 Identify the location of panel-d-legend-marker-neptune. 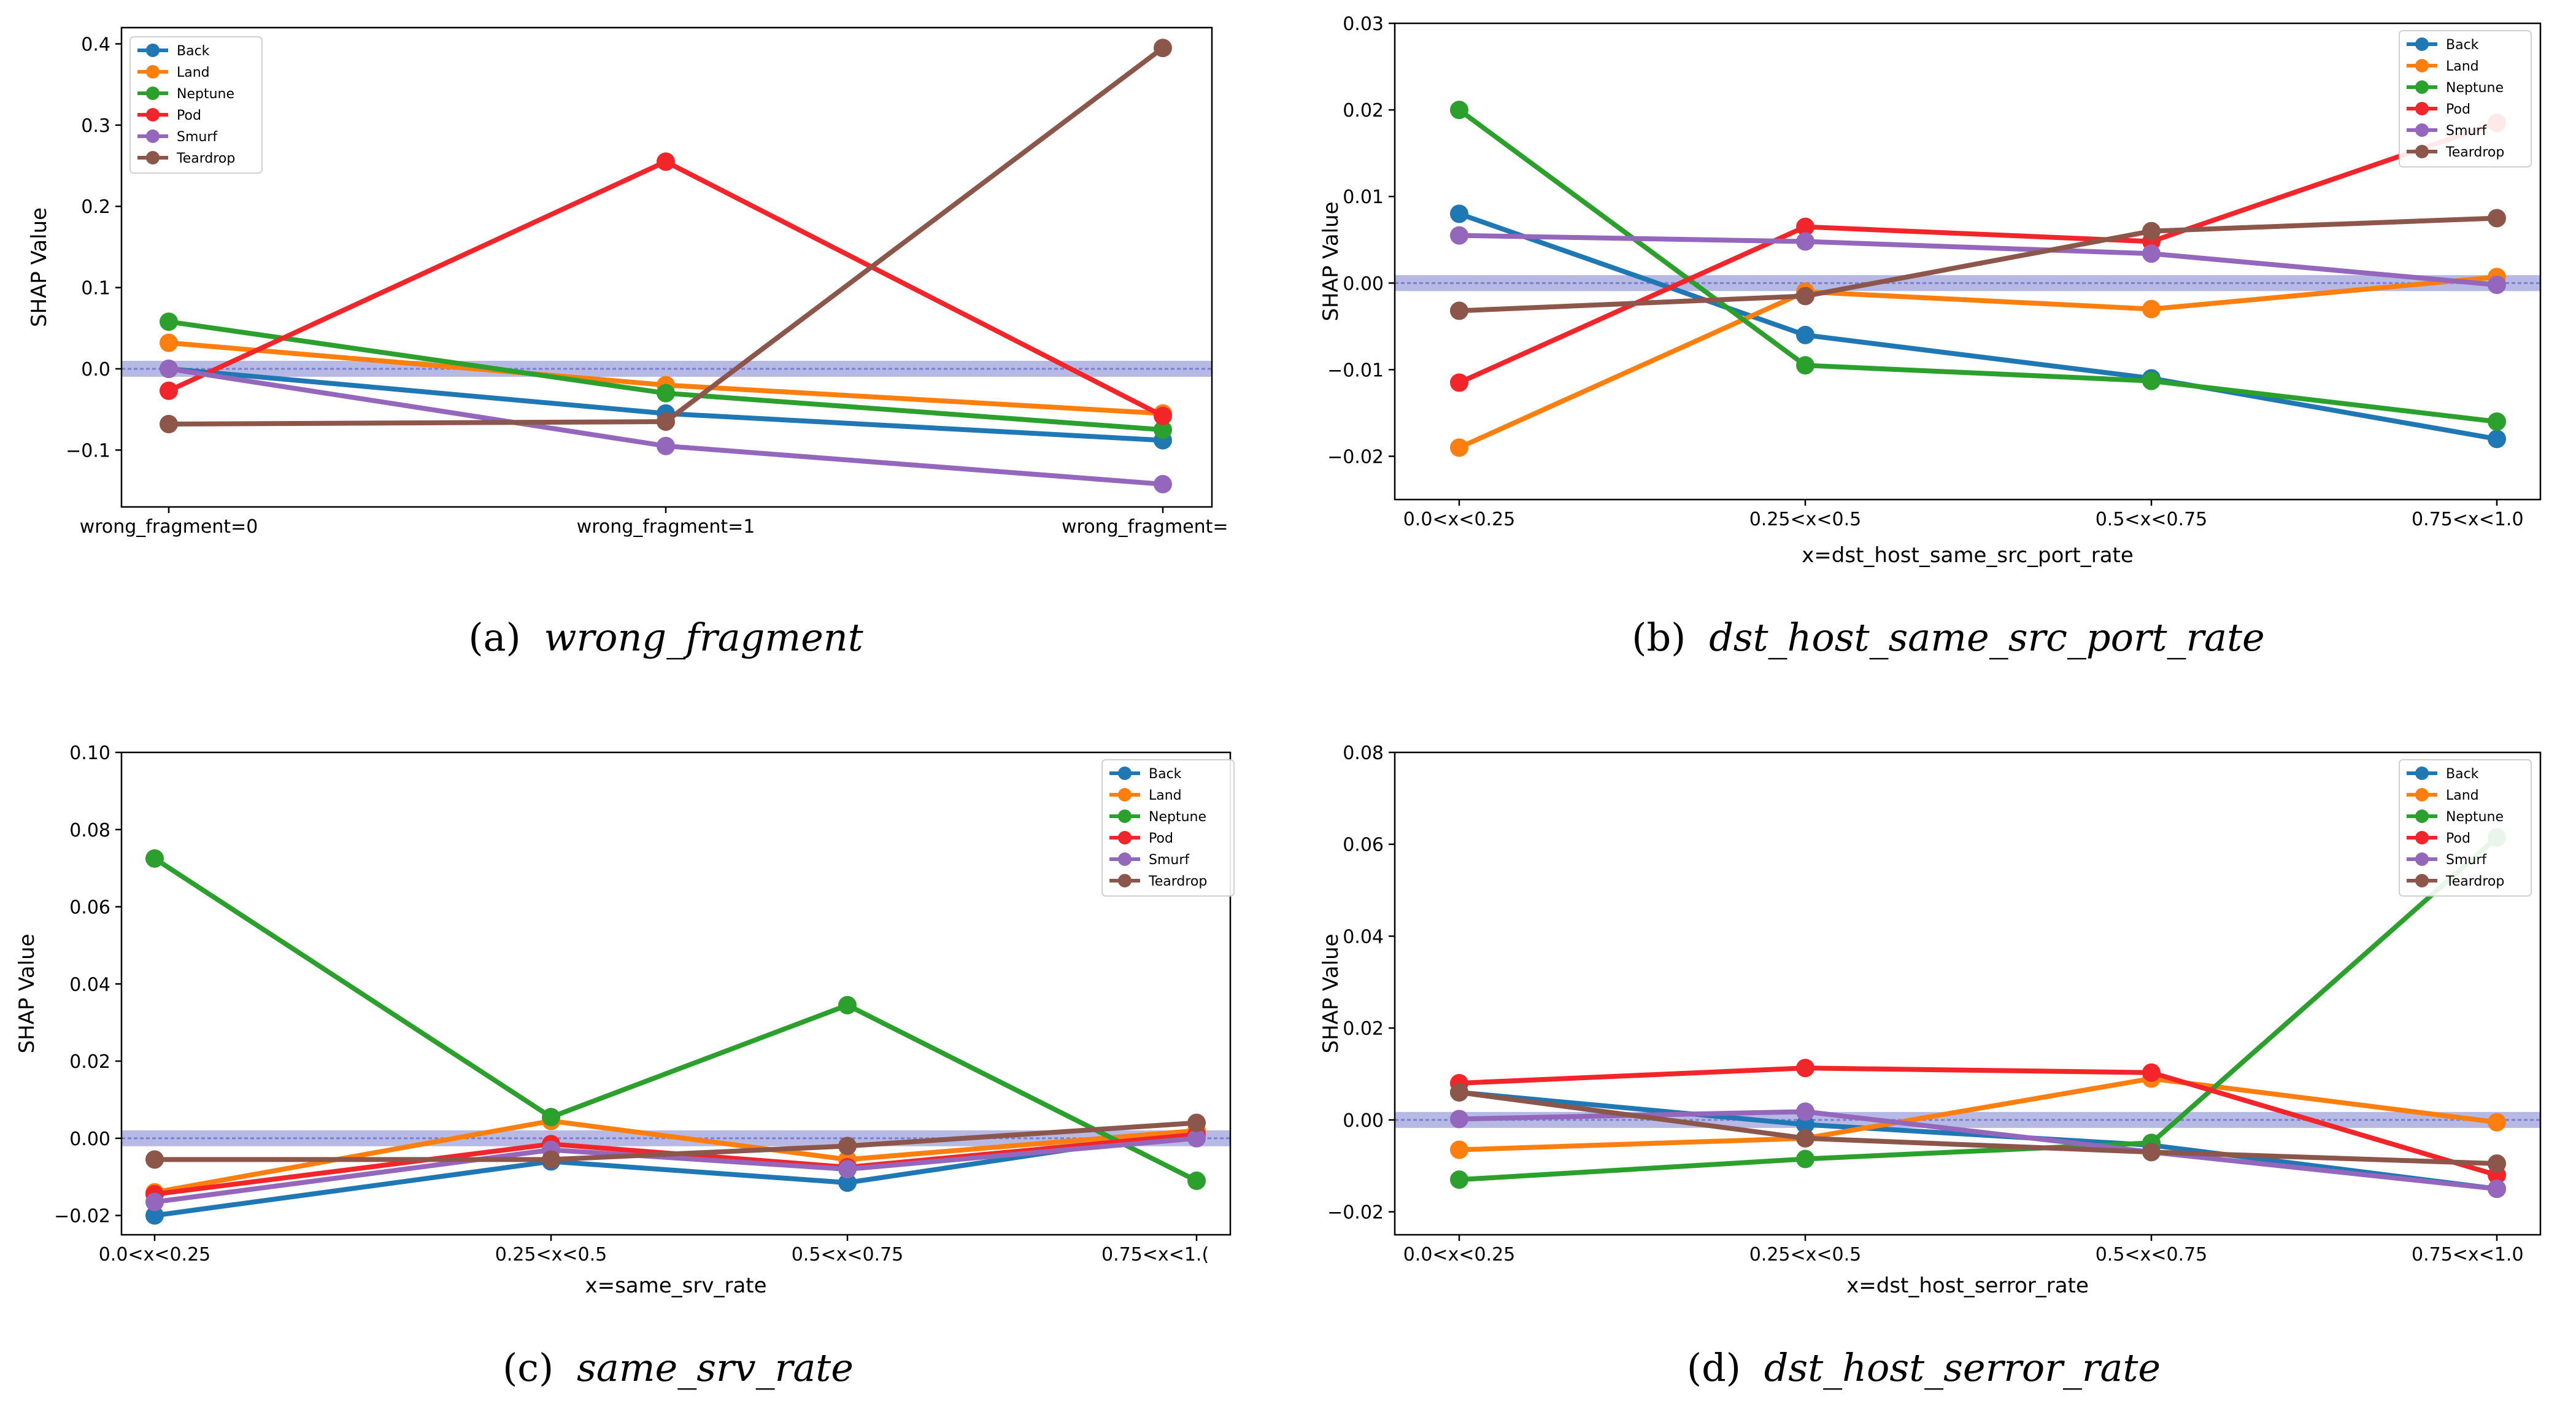
(2422, 816).